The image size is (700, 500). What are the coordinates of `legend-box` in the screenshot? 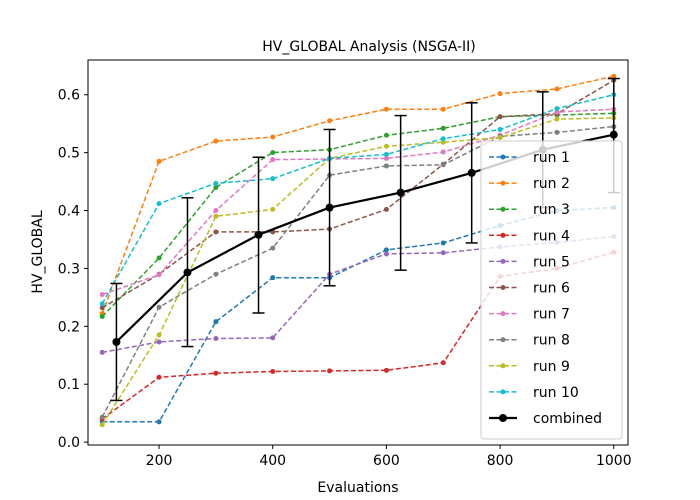 It's located at (551, 290).